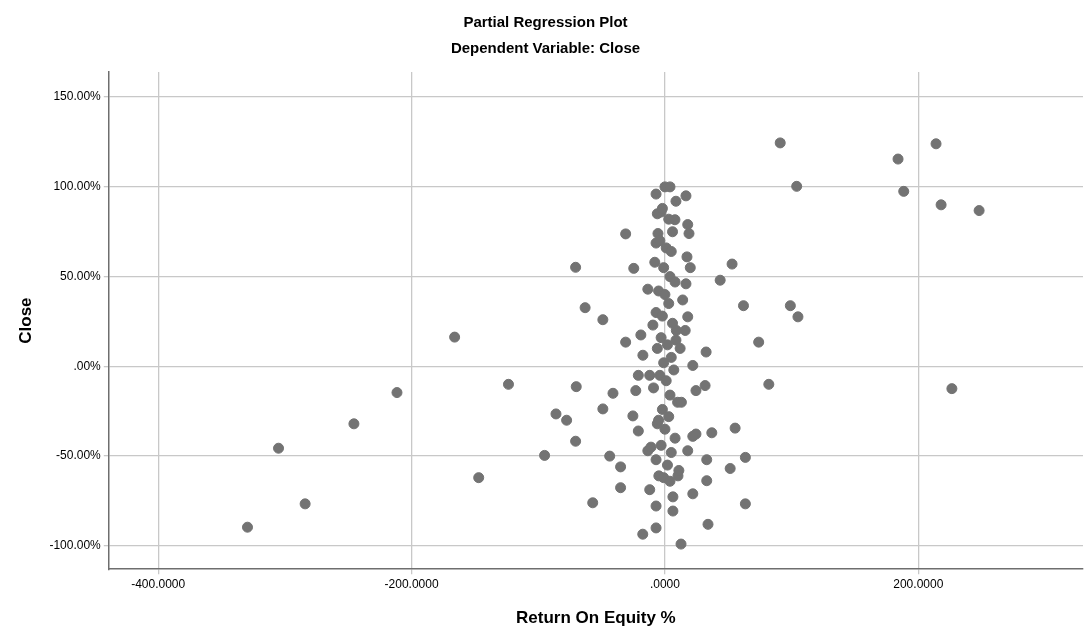 The image size is (1089, 641). What do you see at coordinates (545, 48) in the screenshot?
I see `chart-subtitle: Dependent Variable: Close` at bounding box center [545, 48].